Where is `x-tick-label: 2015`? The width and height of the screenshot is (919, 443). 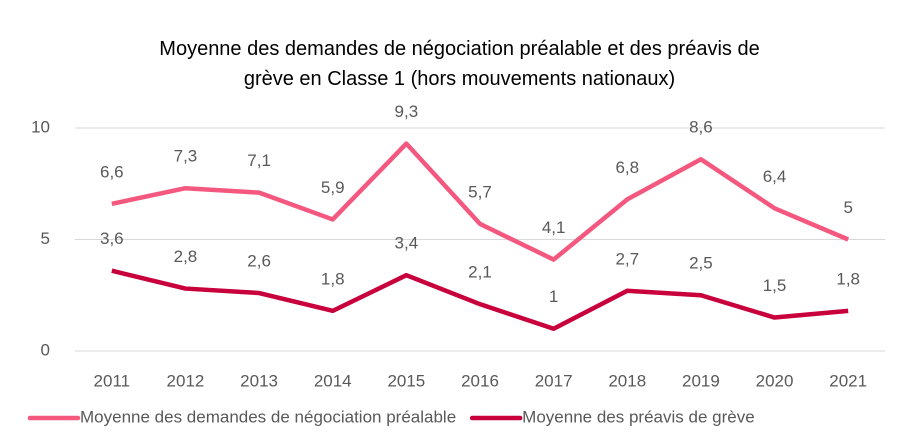 x-tick-label: 2015 is located at coordinates (406, 380).